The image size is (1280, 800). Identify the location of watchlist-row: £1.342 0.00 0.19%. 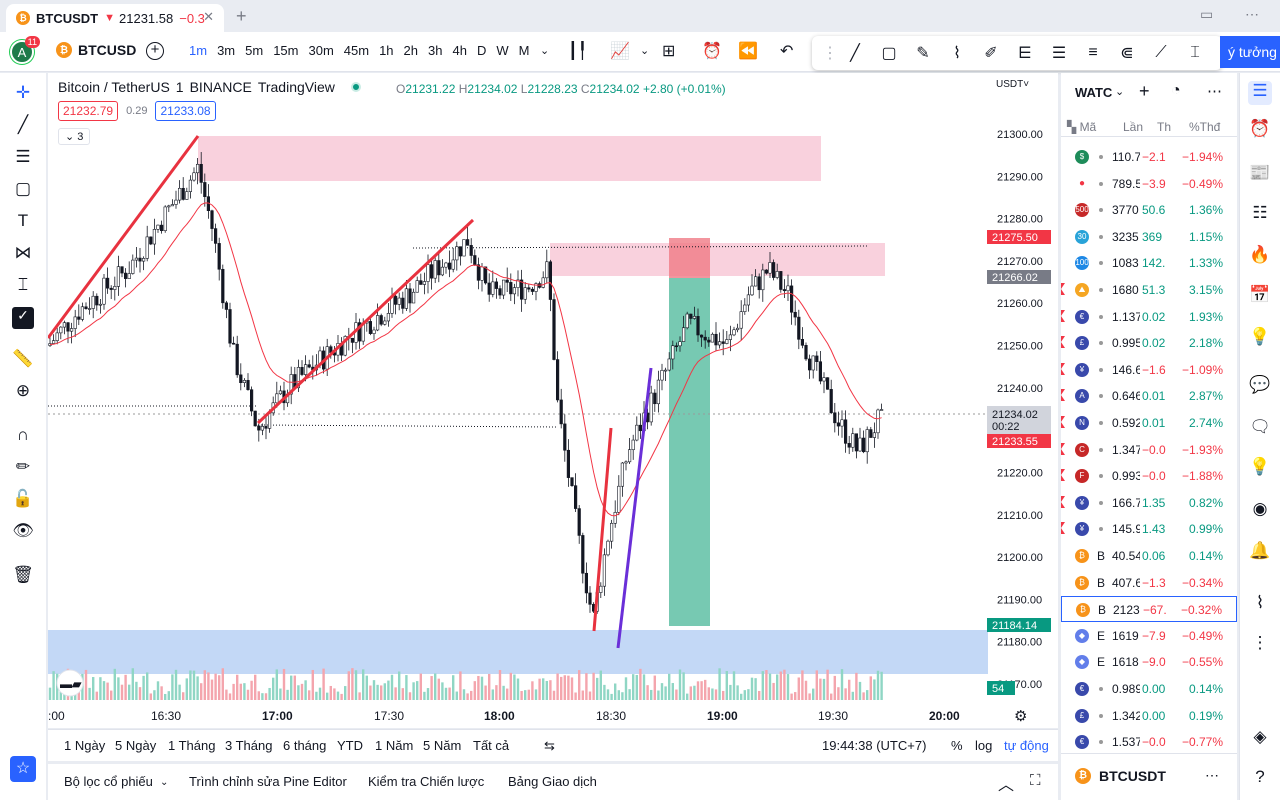
(1149, 716).